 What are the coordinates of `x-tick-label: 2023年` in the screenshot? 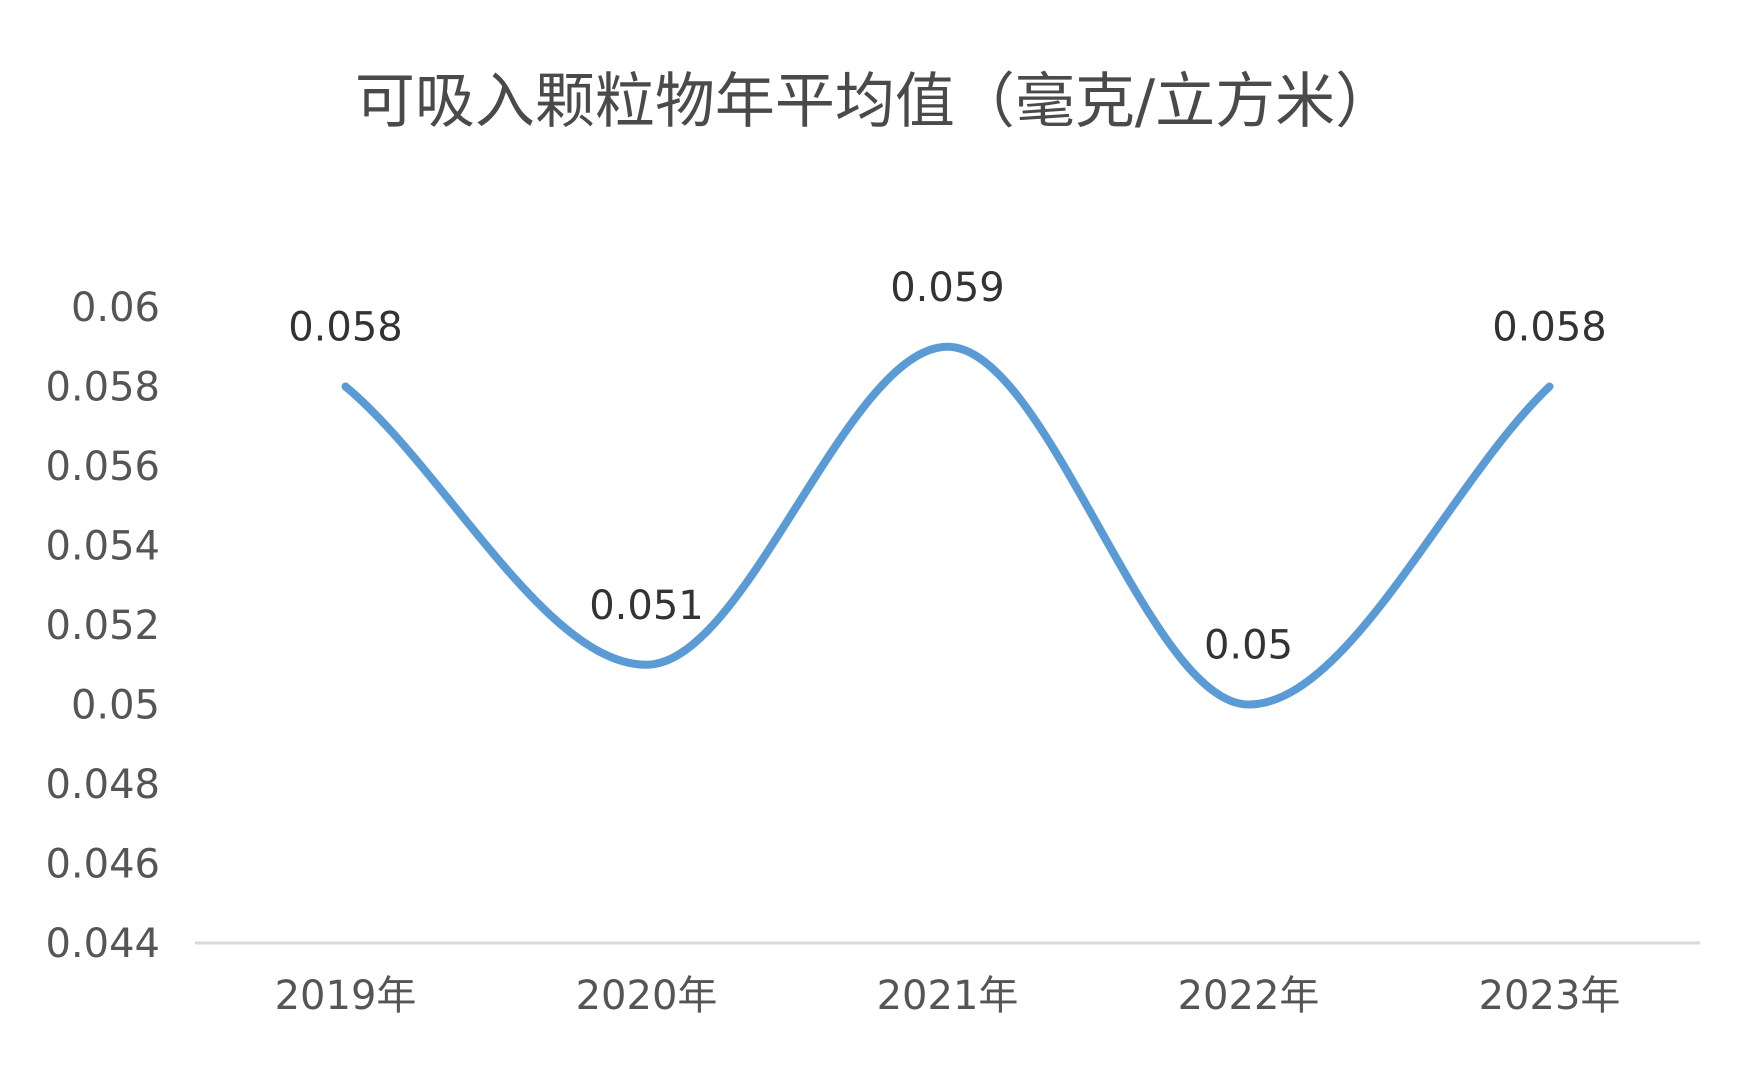 It's located at (1550, 996).